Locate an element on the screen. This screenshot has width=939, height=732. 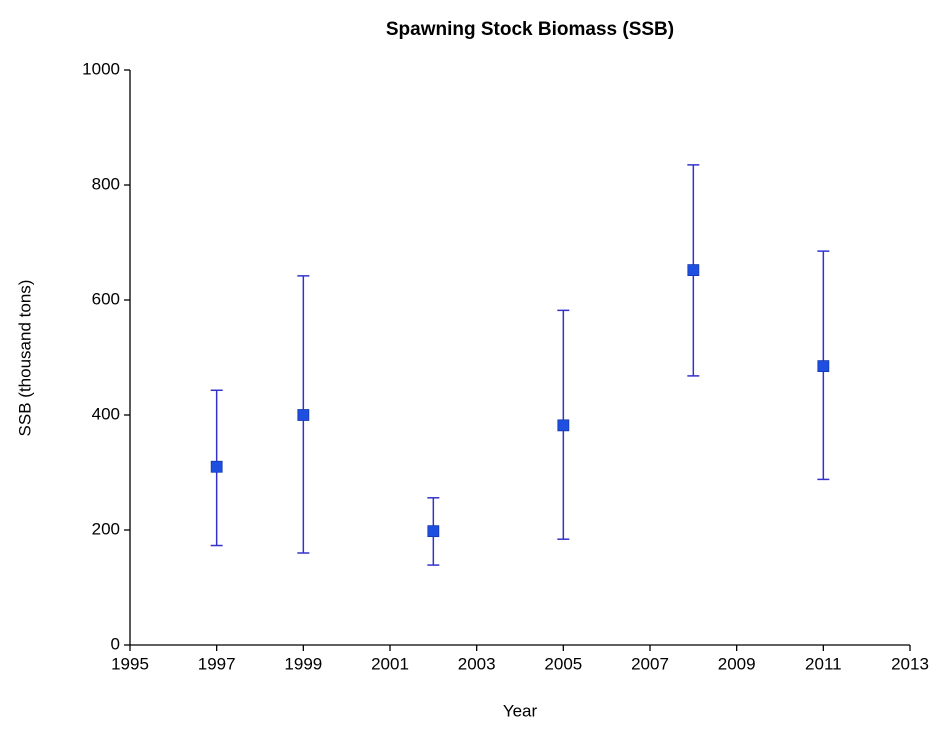
x-tick-label: 2003 is located at coordinates (477, 663).